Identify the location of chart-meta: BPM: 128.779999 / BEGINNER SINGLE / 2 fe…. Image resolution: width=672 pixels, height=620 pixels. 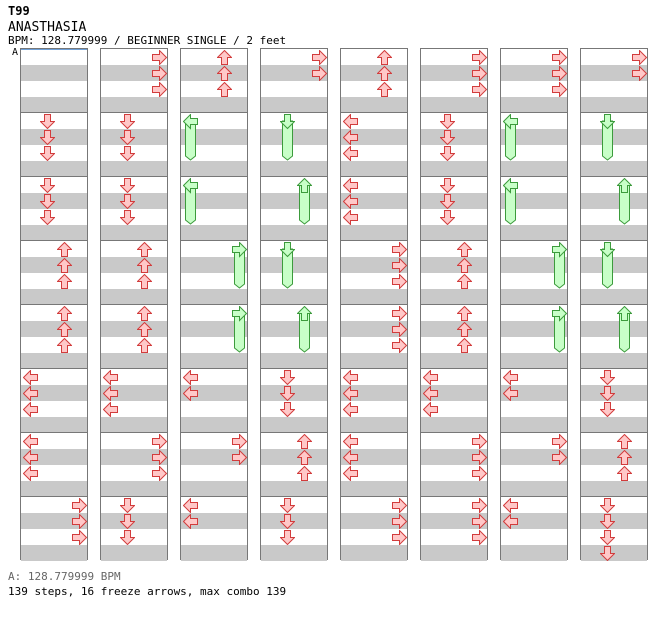
(147, 40).